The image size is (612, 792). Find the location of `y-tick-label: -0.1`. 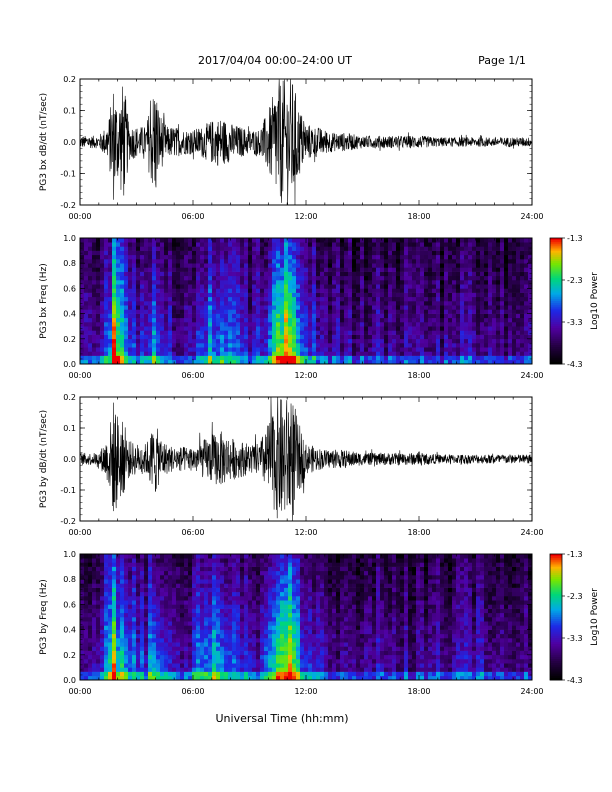

y-tick-label: -0.1 is located at coordinates (68, 174).